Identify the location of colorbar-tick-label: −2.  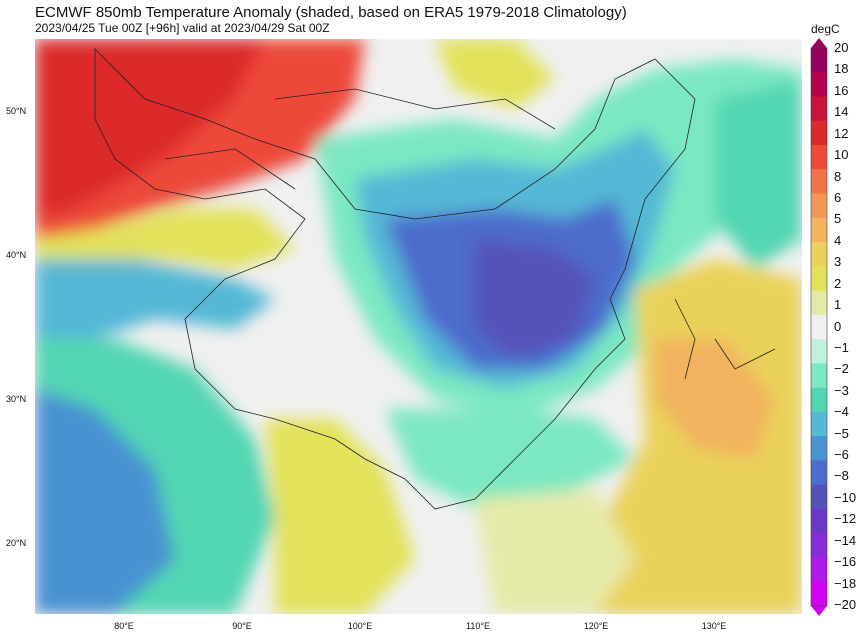
(841, 369).